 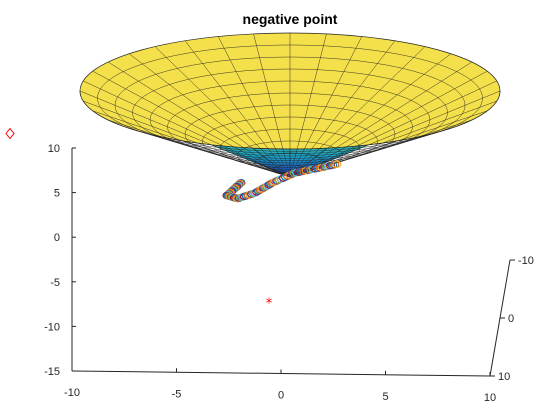 What do you see at coordinates (72, 393) in the screenshot?
I see `x-tick-label: -10` at bounding box center [72, 393].